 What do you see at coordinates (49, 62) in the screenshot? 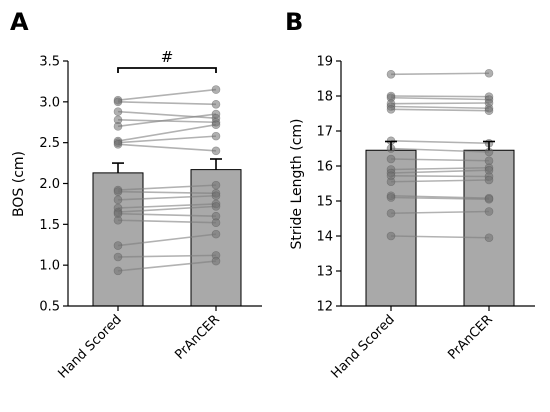
I see `y-tick-label: 3.5` at bounding box center [49, 62].